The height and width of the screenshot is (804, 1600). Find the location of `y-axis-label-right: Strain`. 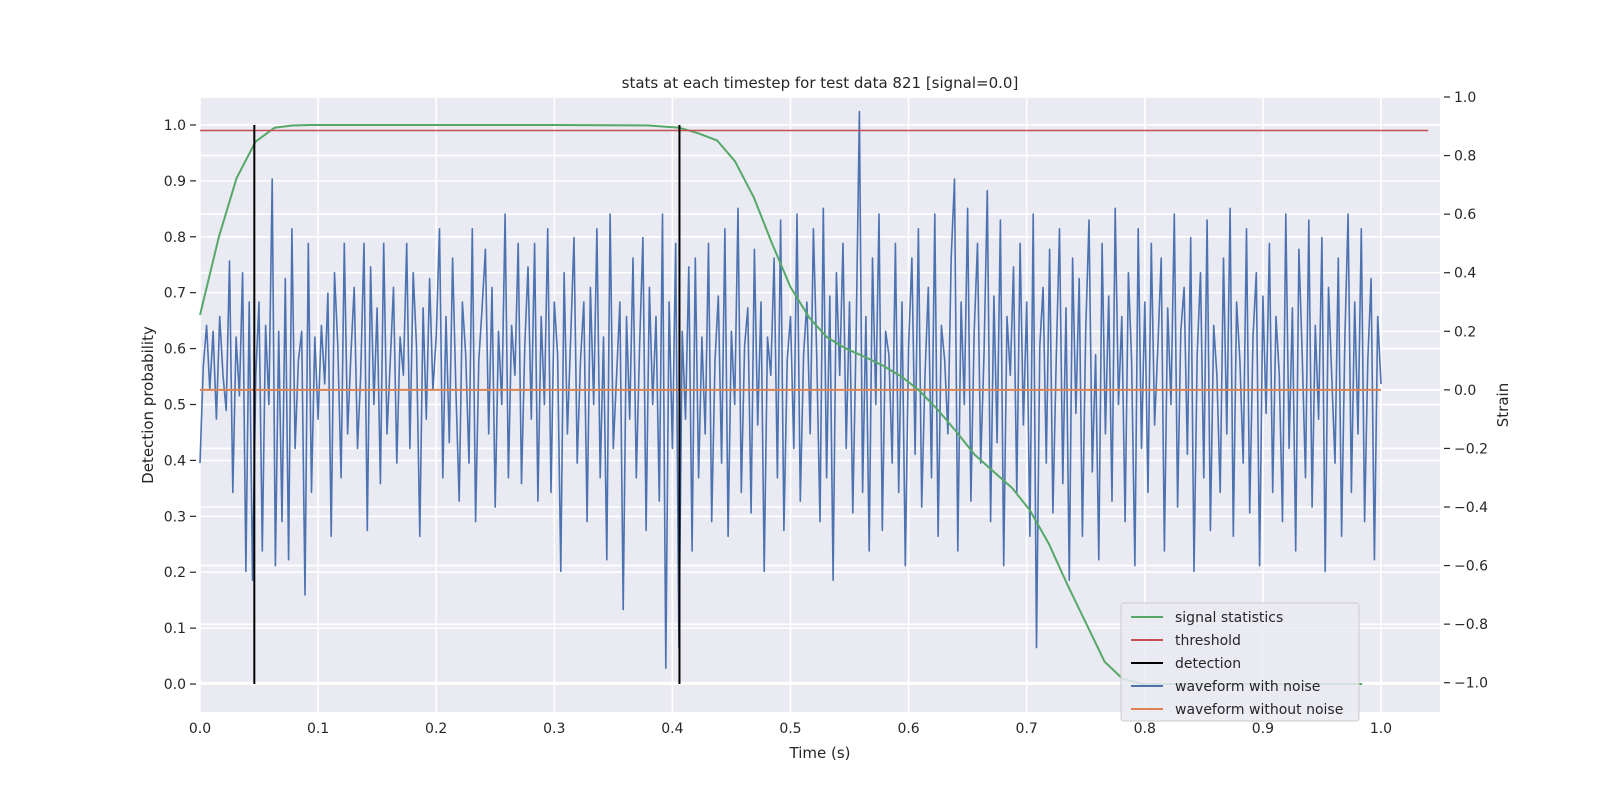

y-axis-label-right: Strain is located at coordinates (1503, 405).